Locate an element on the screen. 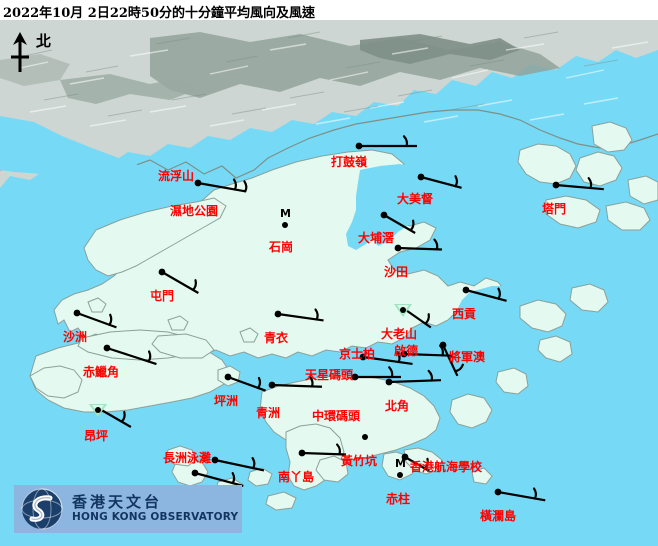  station-label-tai-po-kau: 大埔滘 is located at coordinates (376, 238).